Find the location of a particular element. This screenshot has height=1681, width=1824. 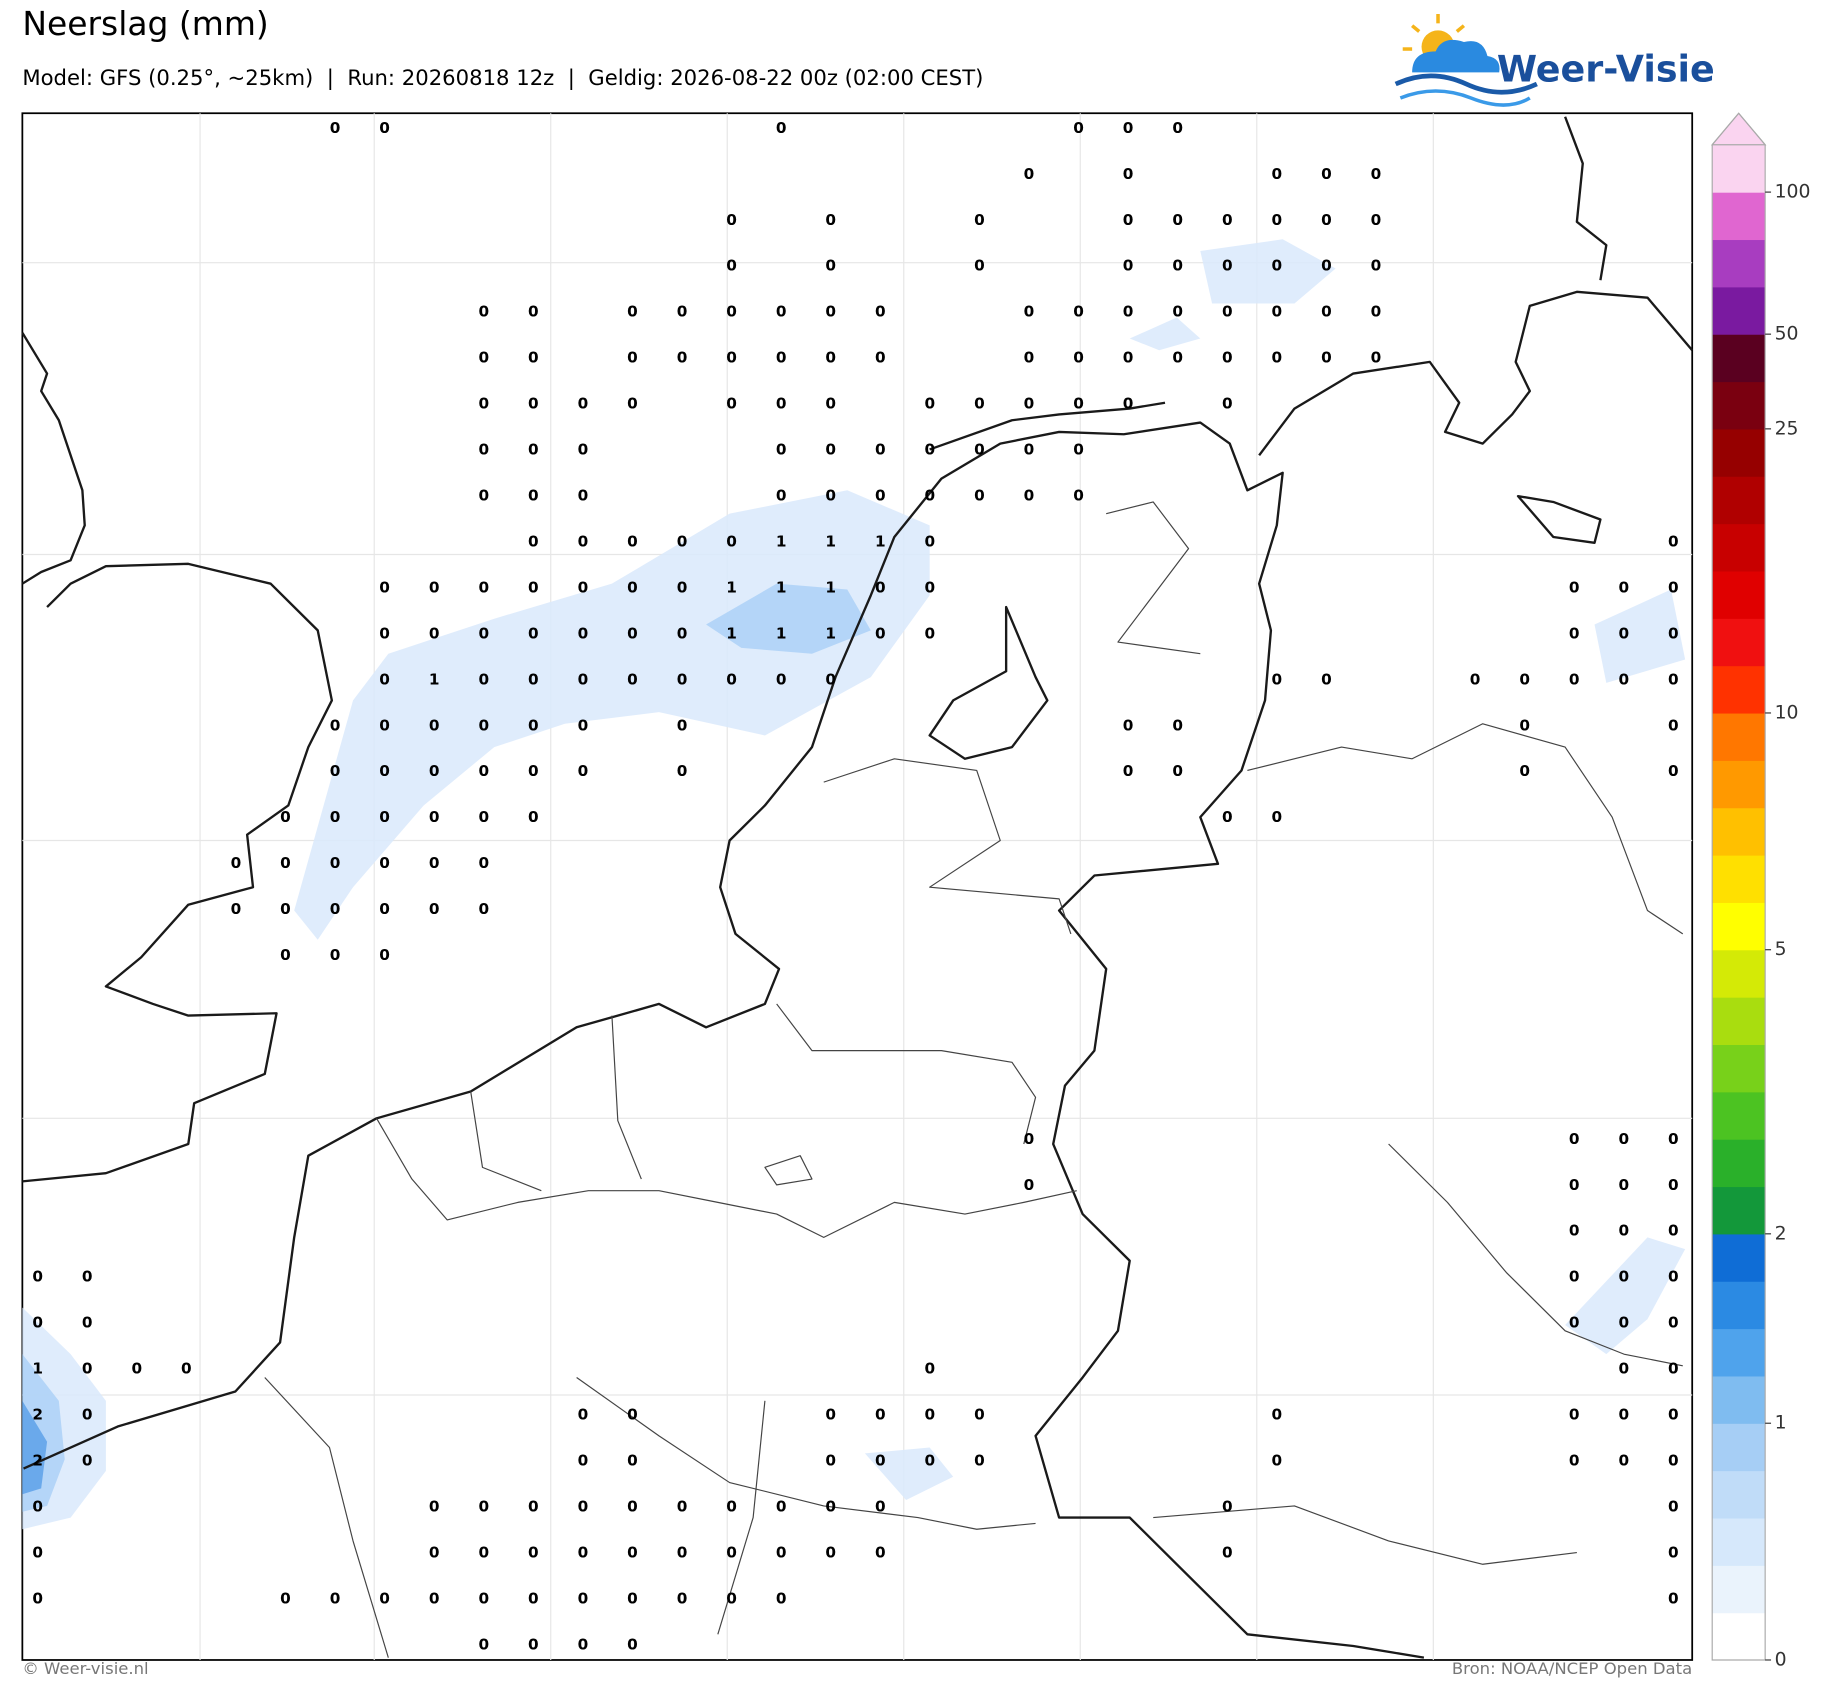

title: Neerslag (mm) is located at coordinates (145, 24).